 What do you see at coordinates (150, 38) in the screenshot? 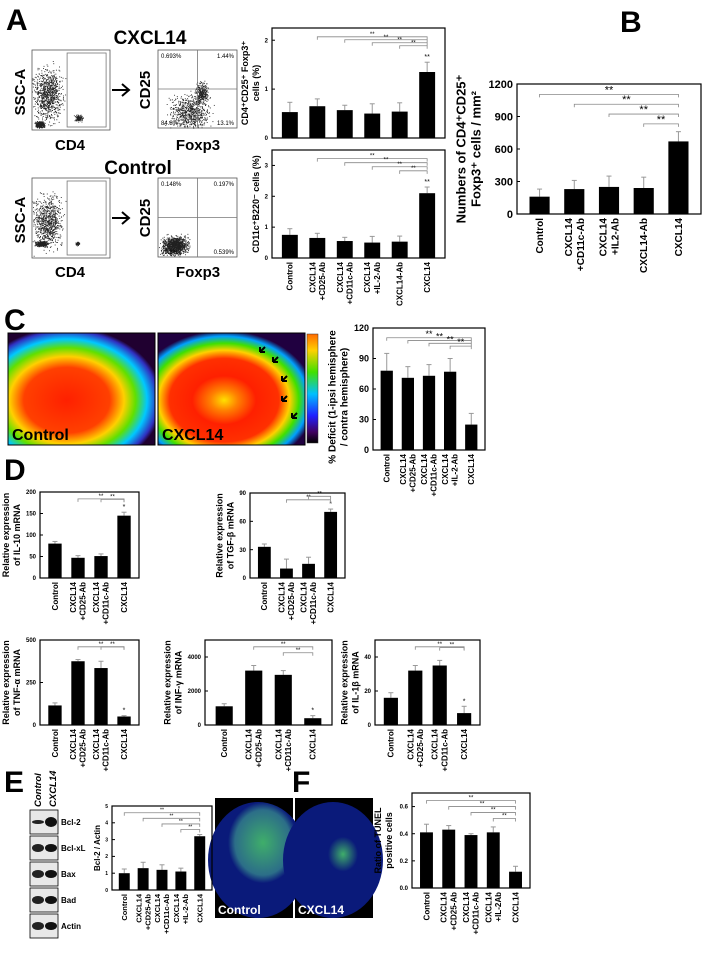
I see `flow-cxcl14-title: CXCL14` at bounding box center [150, 38].